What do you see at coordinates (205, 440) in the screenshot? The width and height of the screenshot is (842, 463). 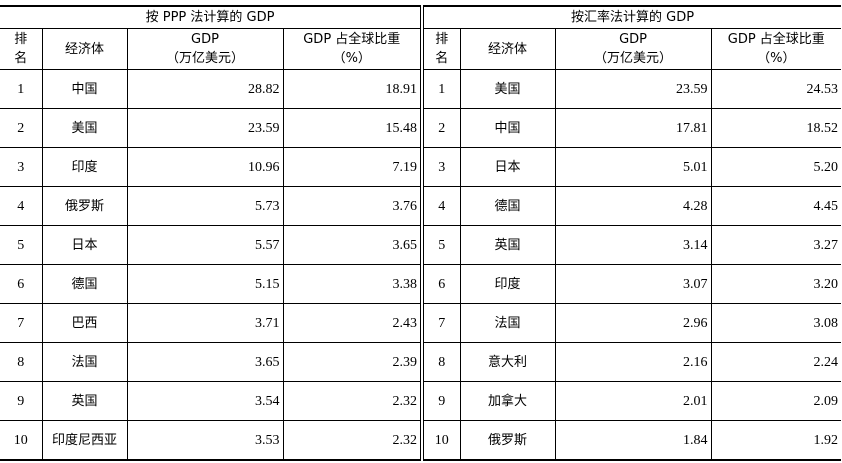 I see `ppp-gdp-cell: 3.53` at bounding box center [205, 440].